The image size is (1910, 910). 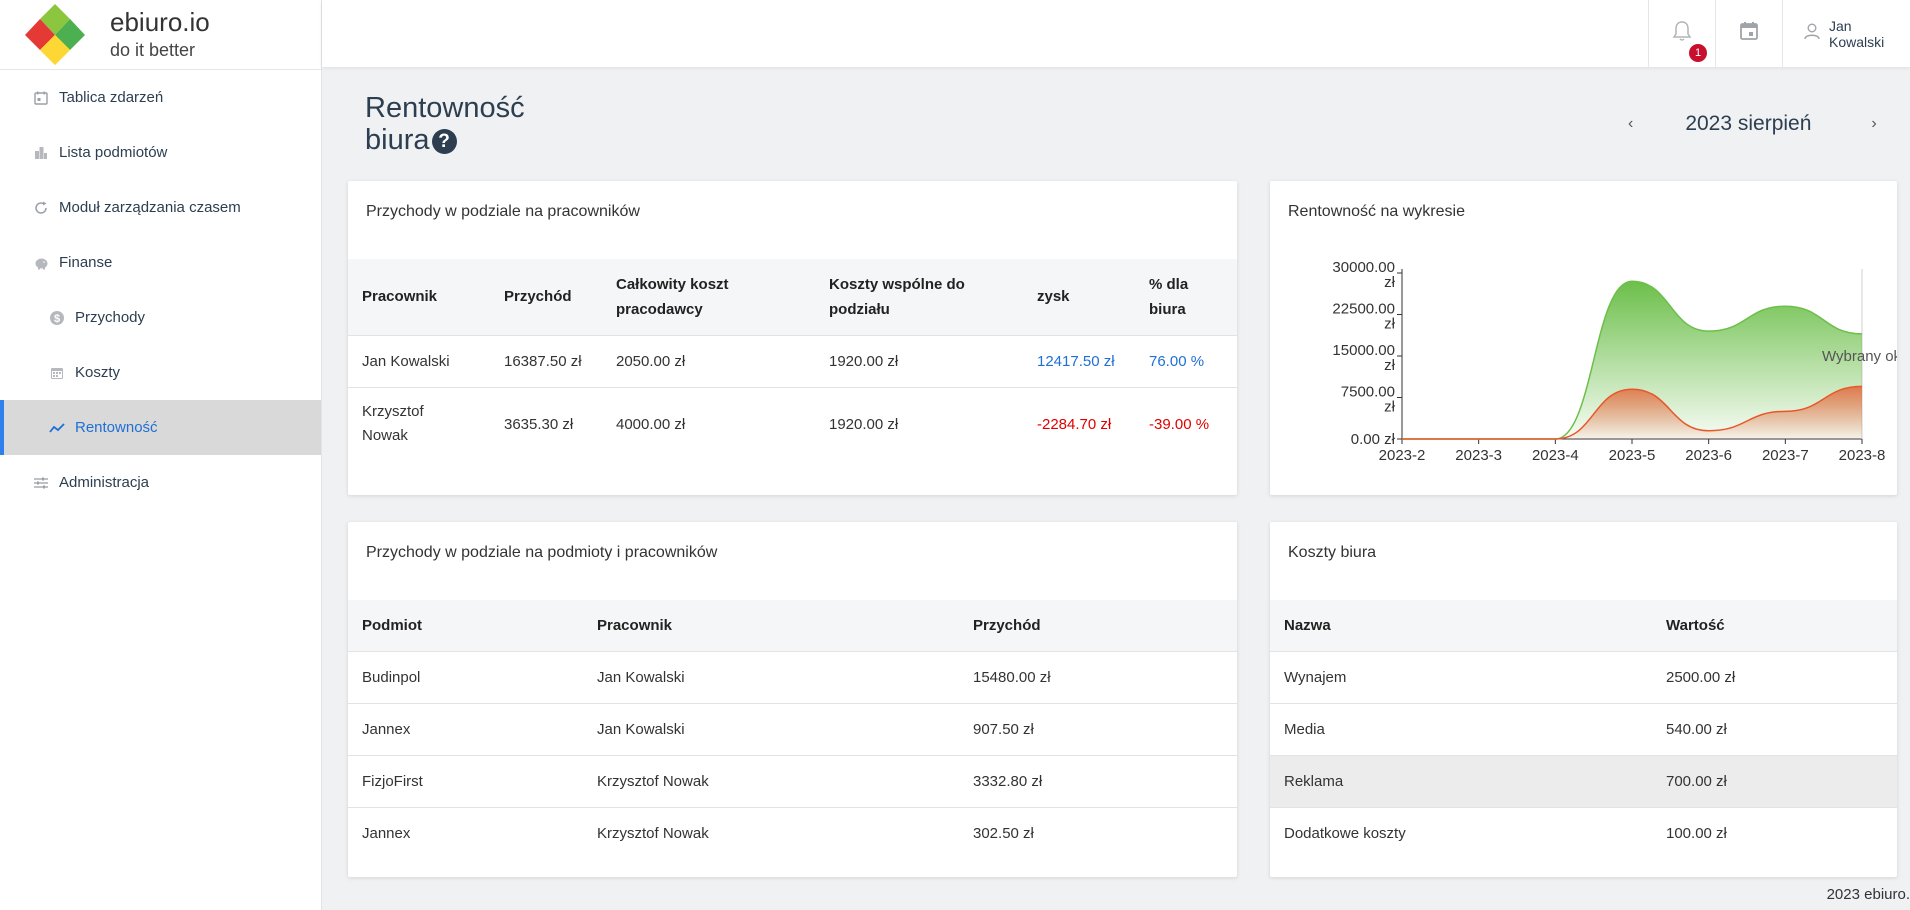 I want to click on sidebar-item-events: Tablica zdarzeń, so click(x=160, y=97).